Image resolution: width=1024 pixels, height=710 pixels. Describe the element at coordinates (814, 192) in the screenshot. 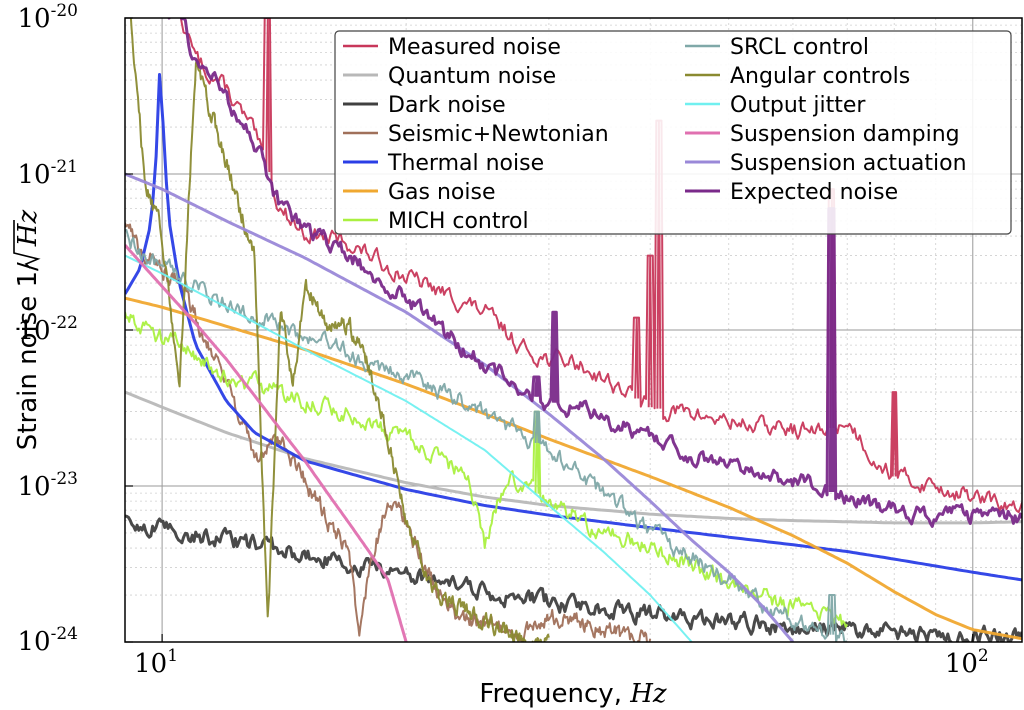

I see `legend-label: Expected noise` at that location.